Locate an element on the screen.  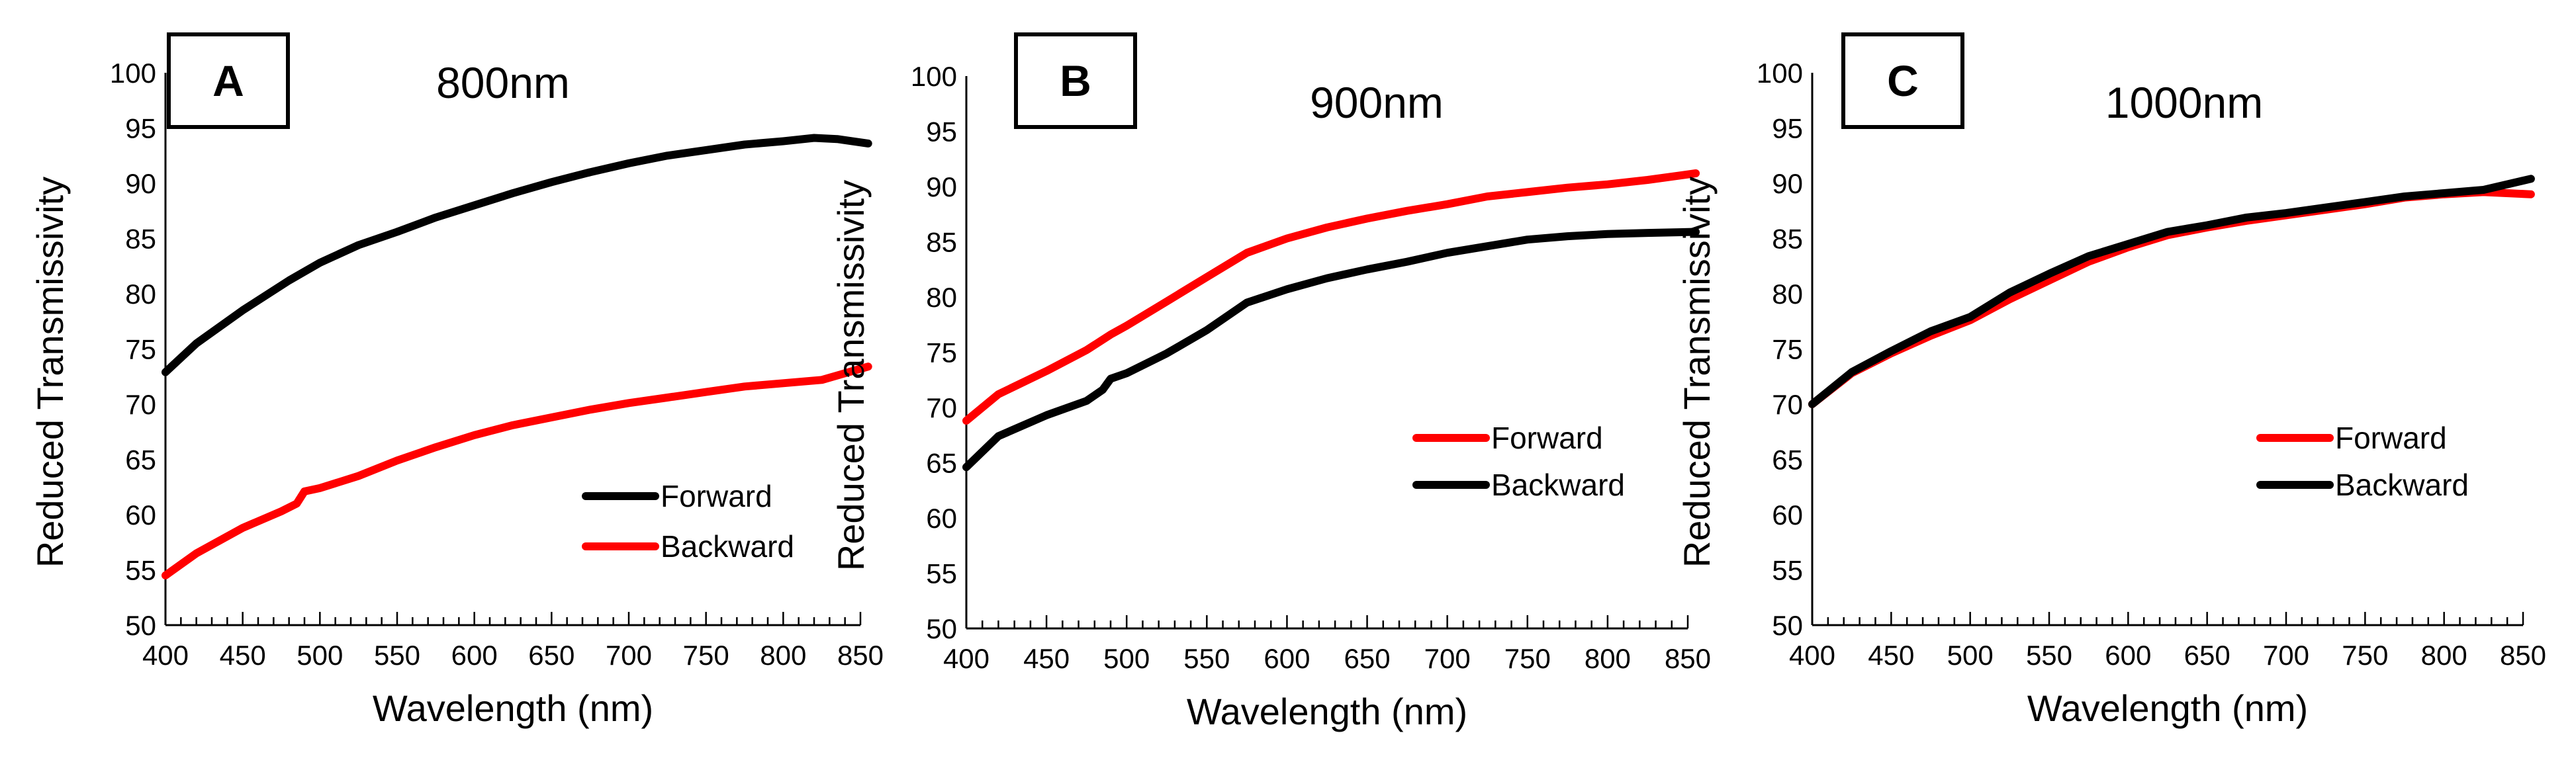
panel-label: B is located at coordinates (1075, 80).